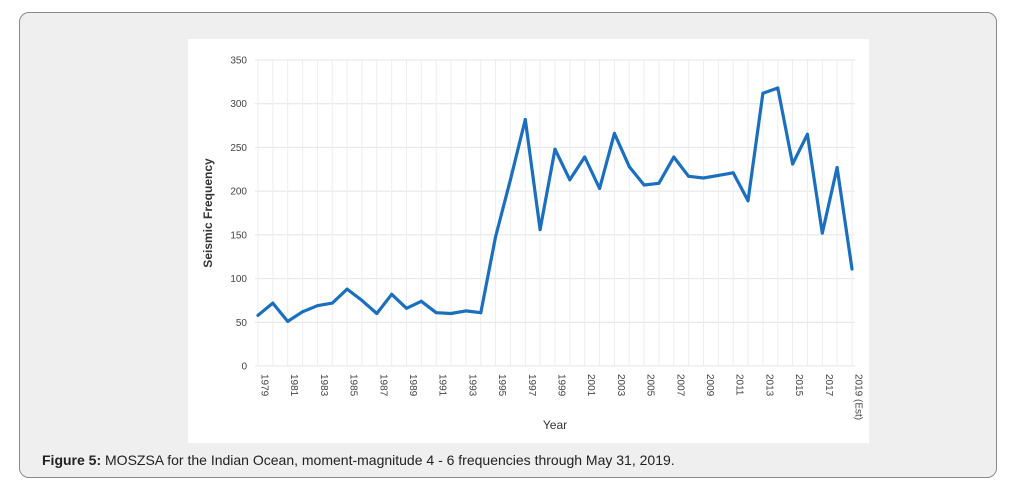 This screenshot has width=1020, height=489. I want to click on x-tick-label: 2007, so click(679, 385).